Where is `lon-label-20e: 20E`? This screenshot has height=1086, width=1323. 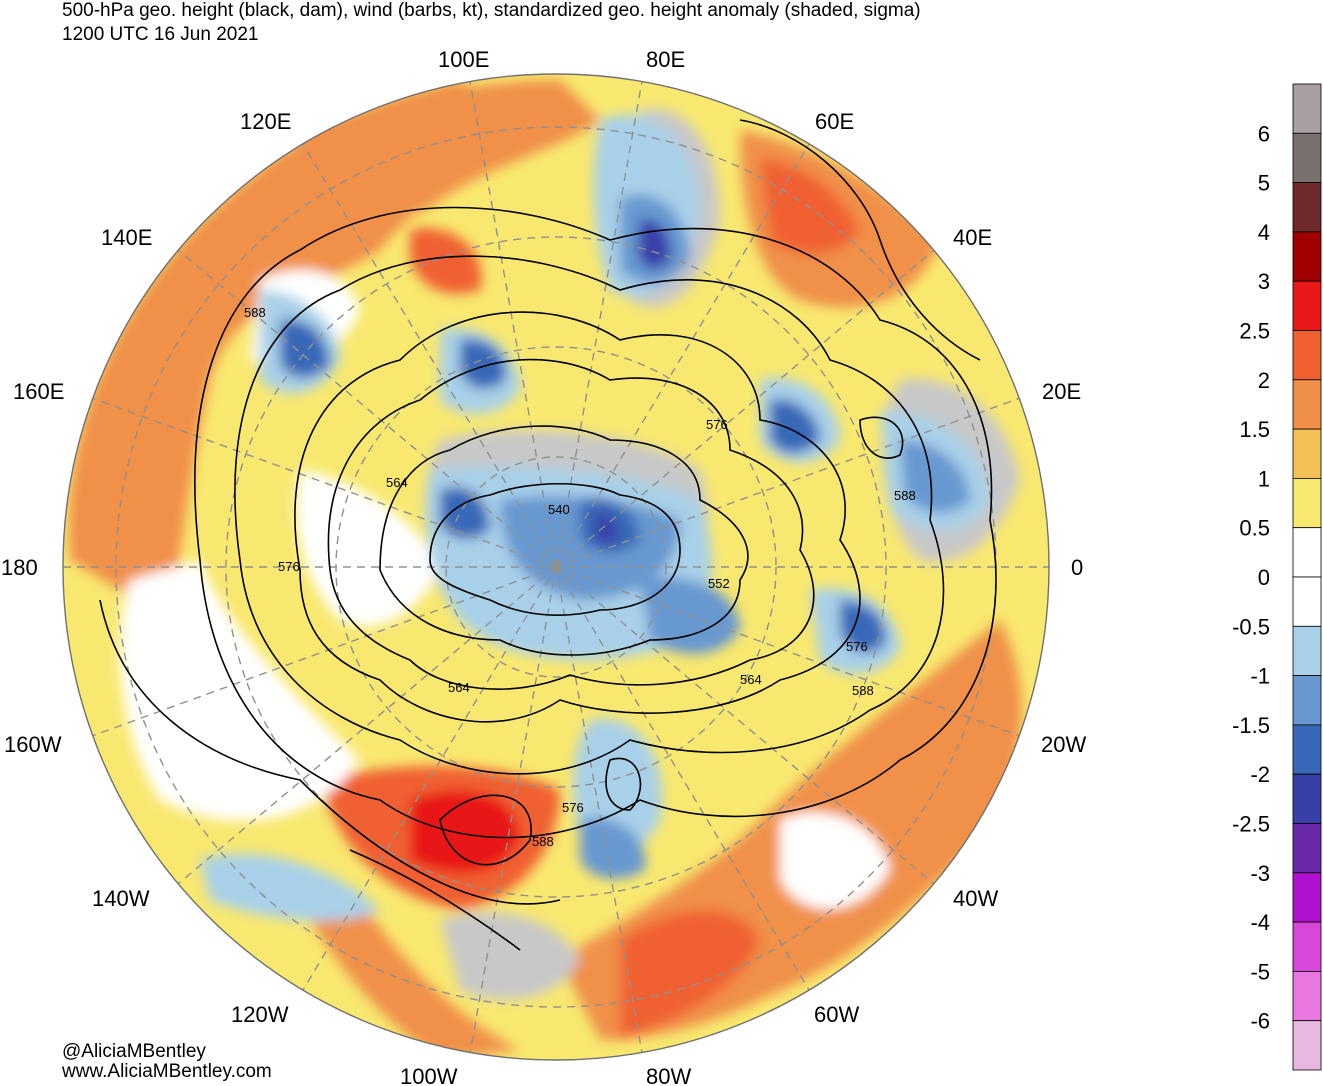 lon-label-20e: 20E is located at coordinates (1061, 391).